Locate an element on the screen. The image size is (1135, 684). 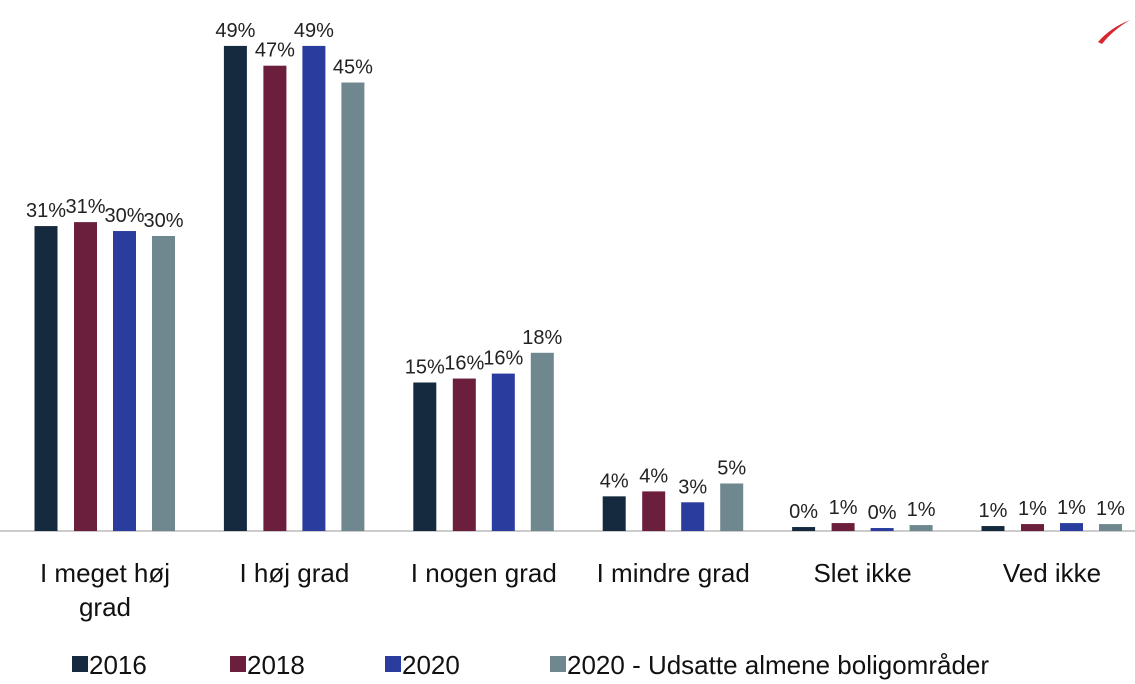
data-label: 15% is located at coordinates (425, 368).